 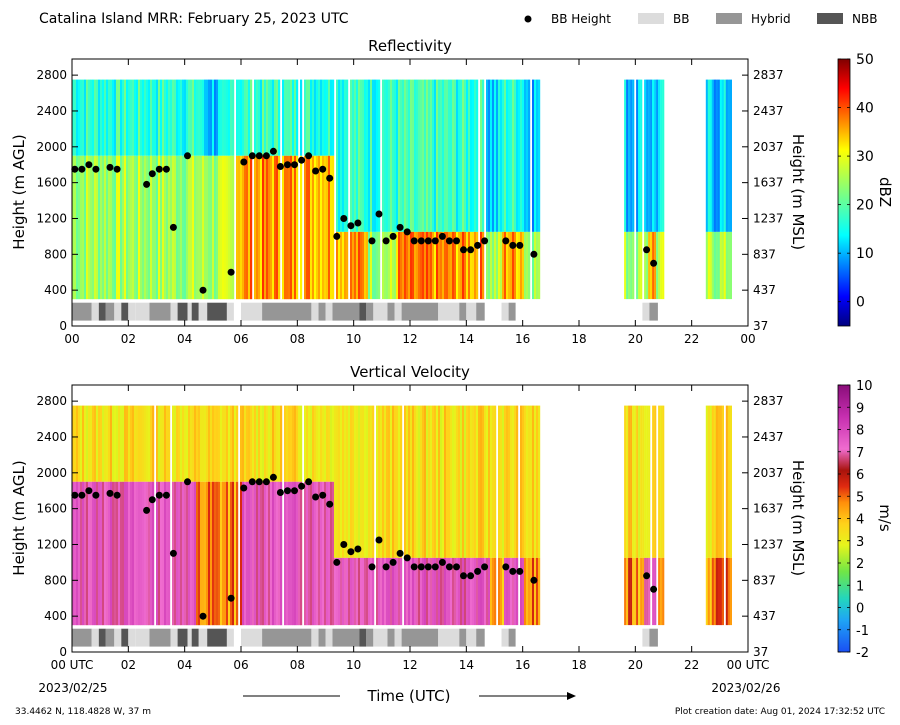 What do you see at coordinates (128, 665) in the screenshot?
I see `velocity-xtick-label: 02` at bounding box center [128, 665].